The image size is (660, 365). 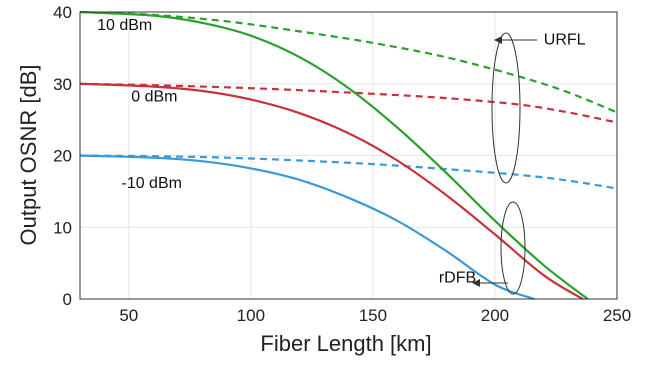 I want to click on y-tick-label: 30, so click(x=62, y=84).